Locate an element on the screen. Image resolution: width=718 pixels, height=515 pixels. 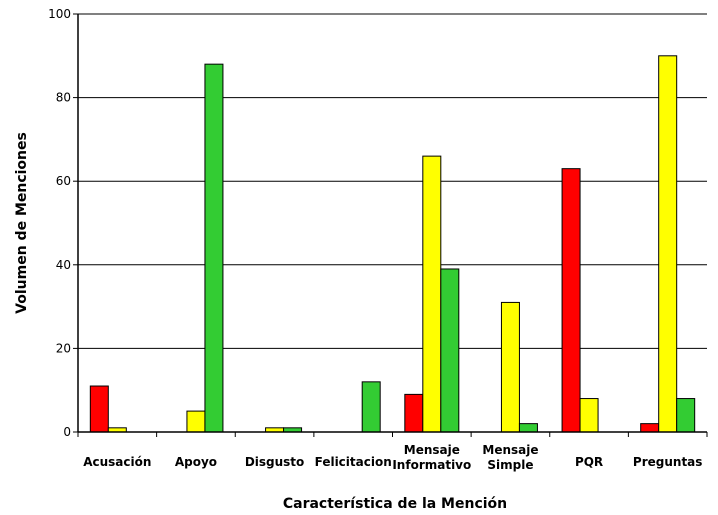
x-tick-label-line: Simple is located at coordinates (510, 465).